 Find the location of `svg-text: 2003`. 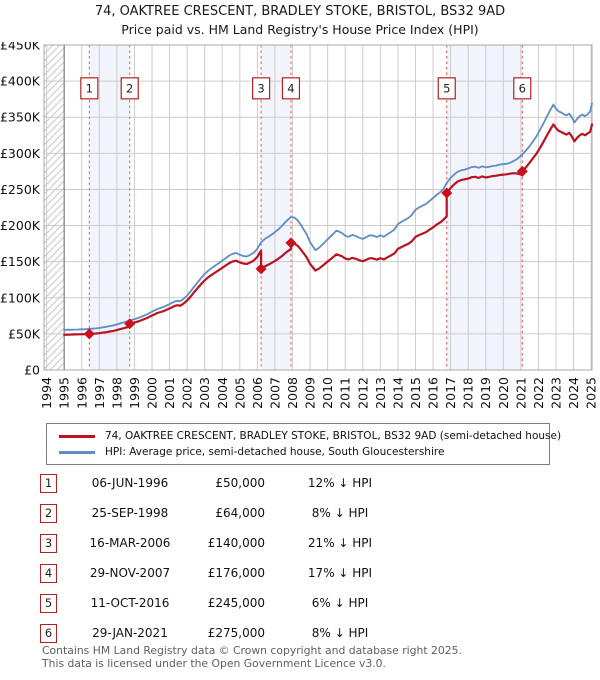

svg-text: 2003 is located at coordinates (204, 393).